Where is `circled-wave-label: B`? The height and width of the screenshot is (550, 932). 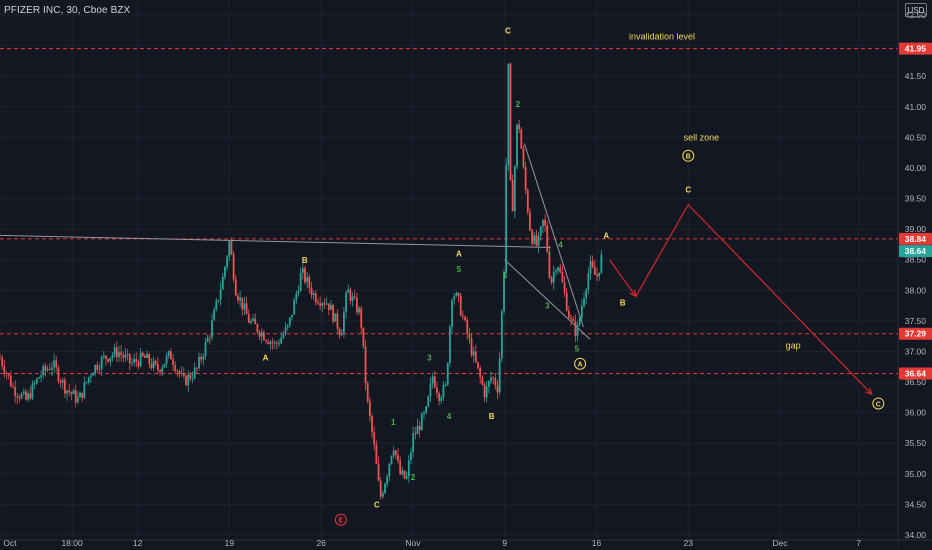
circled-wave-label: B is located at coordinates (688, 157).